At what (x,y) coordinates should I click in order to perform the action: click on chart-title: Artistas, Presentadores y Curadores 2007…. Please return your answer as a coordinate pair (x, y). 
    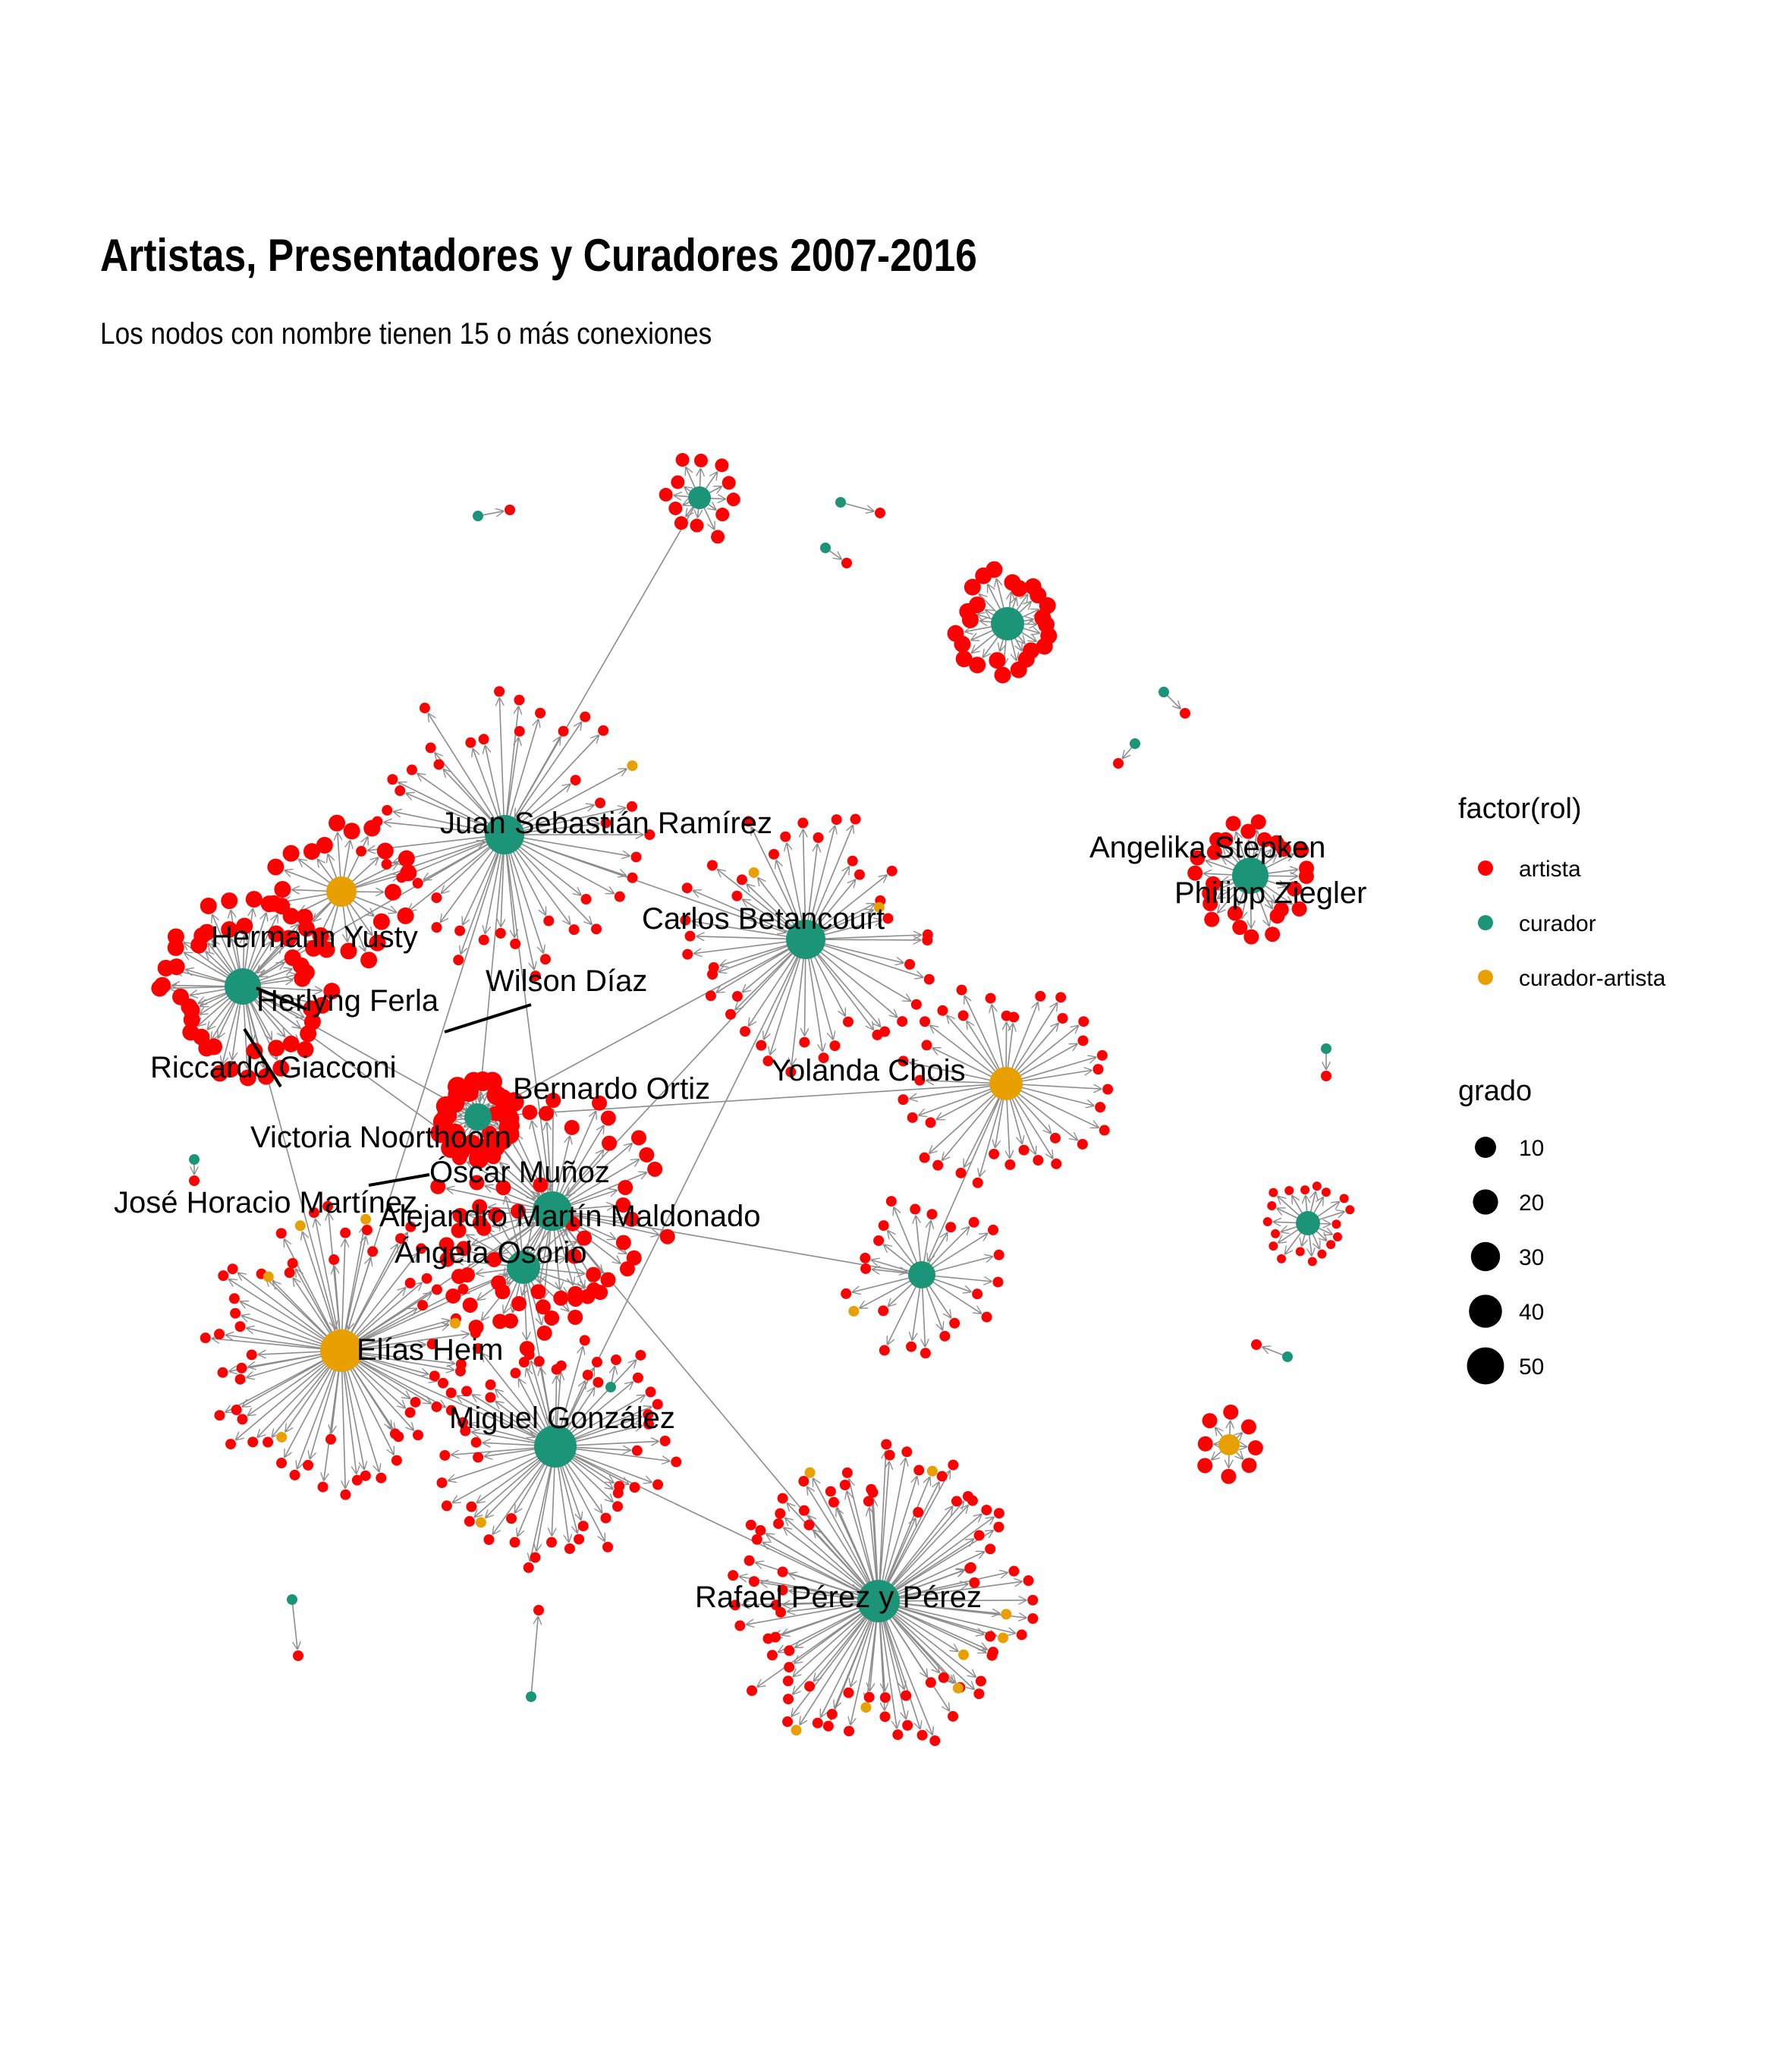
    Looking at the image, I should click on (538, 255).